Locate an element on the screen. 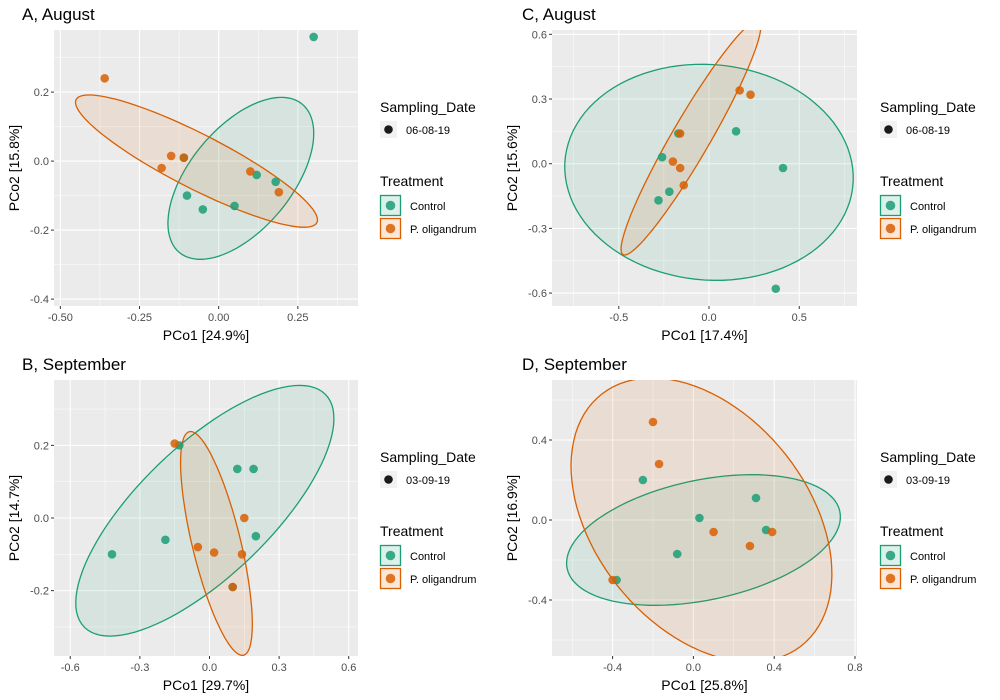  y-tick-label: 0.2 is located at coordinates (41, 446).